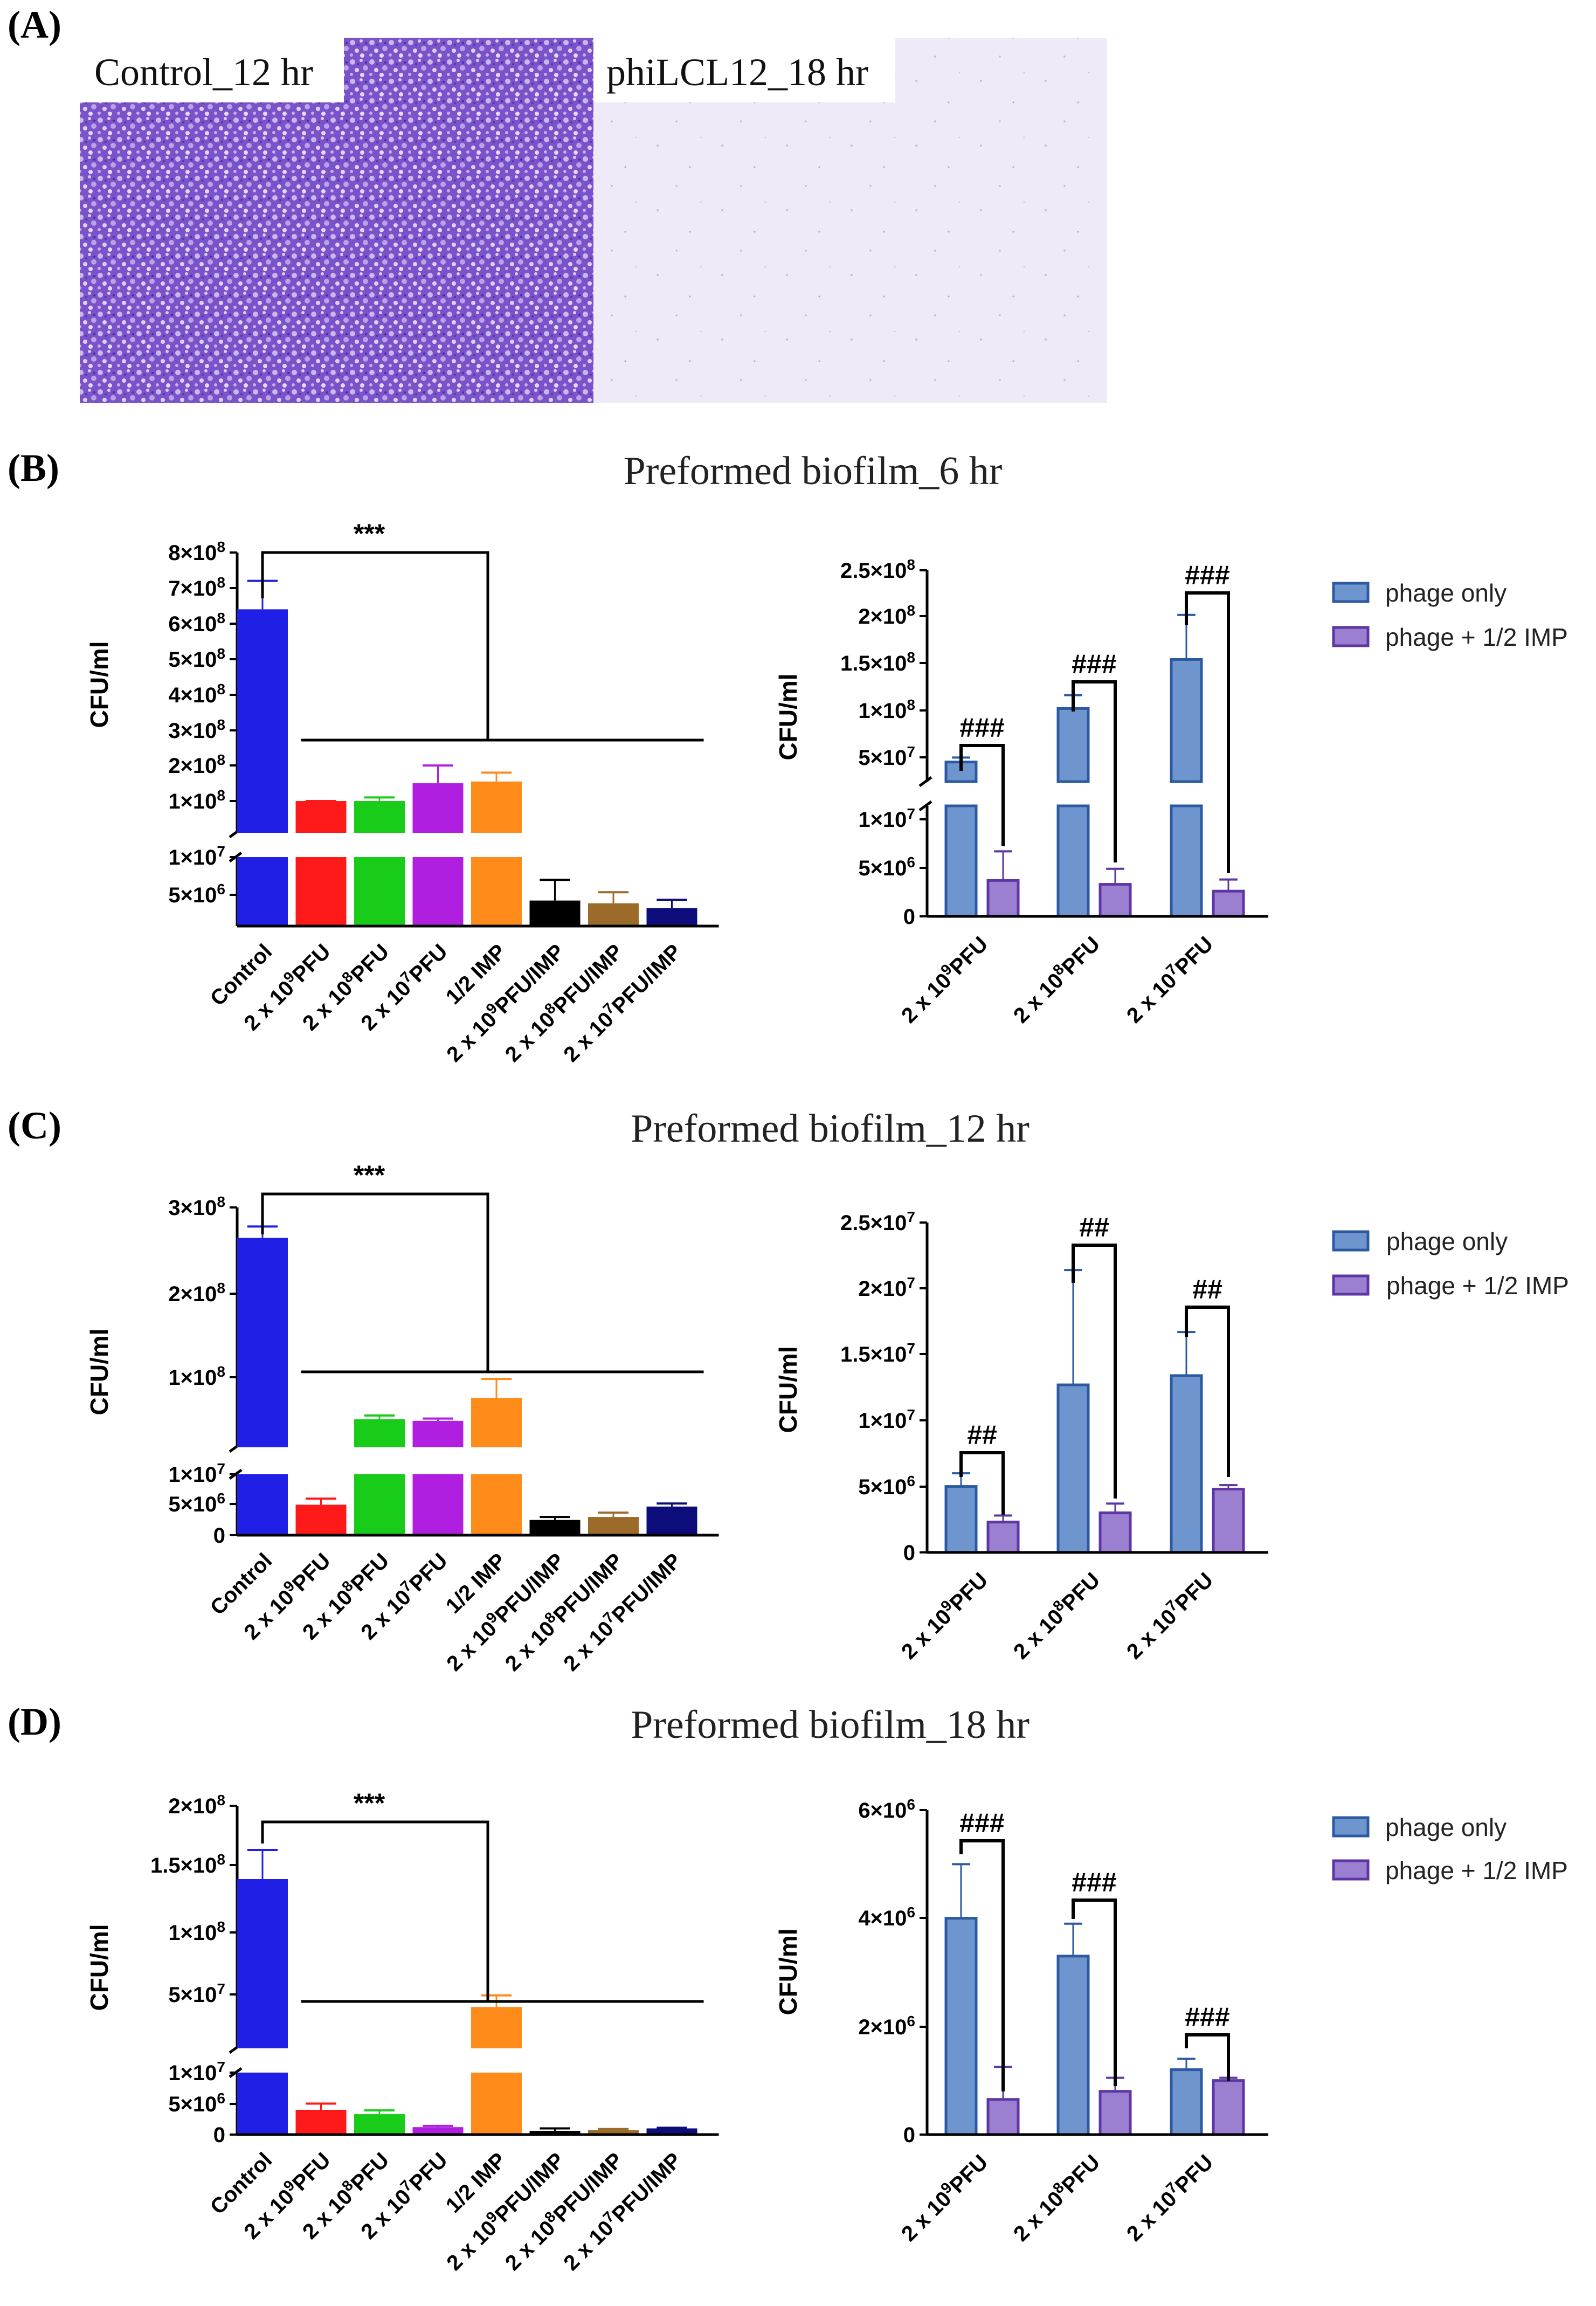 This screenshot has width=1596, height=2306. I want to click on C-right-y-tick-label-4: 5×10⁶, so click(887, 1486).